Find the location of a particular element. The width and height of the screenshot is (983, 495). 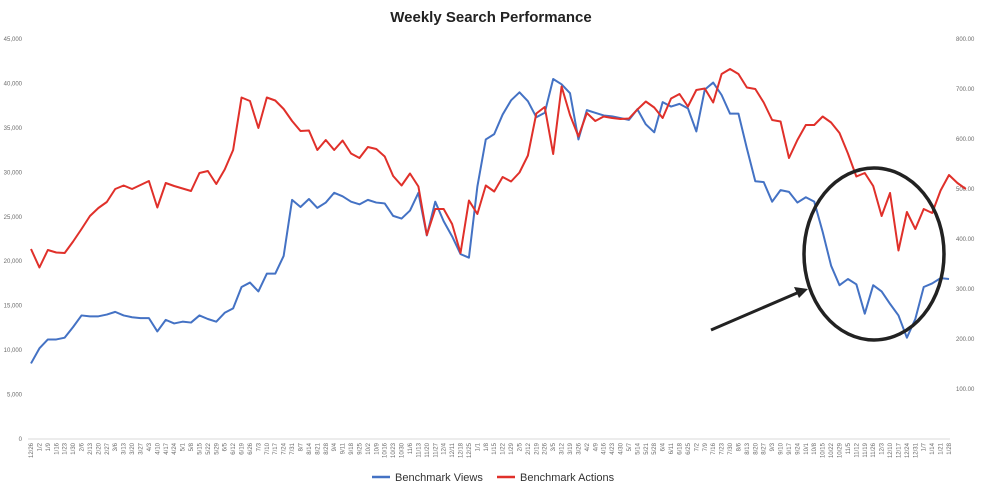

x-tick-label: 5/22 is located at coordinates (209, 448).